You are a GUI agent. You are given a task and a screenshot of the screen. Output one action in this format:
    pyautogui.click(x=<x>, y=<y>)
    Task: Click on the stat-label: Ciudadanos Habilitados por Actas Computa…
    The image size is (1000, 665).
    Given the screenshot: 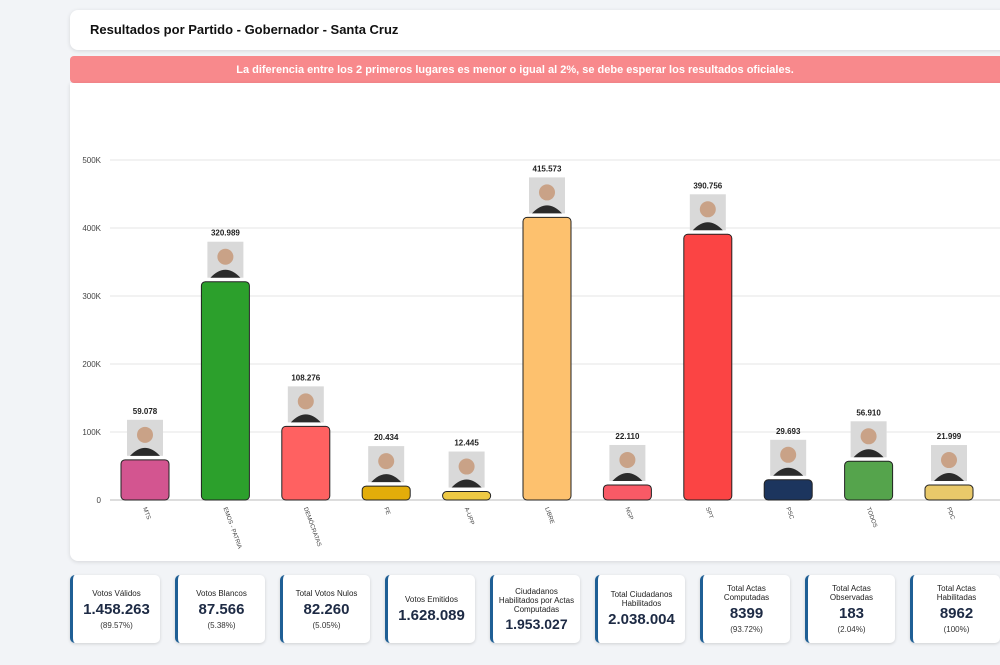 What is the action you would take?
    pyautogui.click(x=536, y=600)
    